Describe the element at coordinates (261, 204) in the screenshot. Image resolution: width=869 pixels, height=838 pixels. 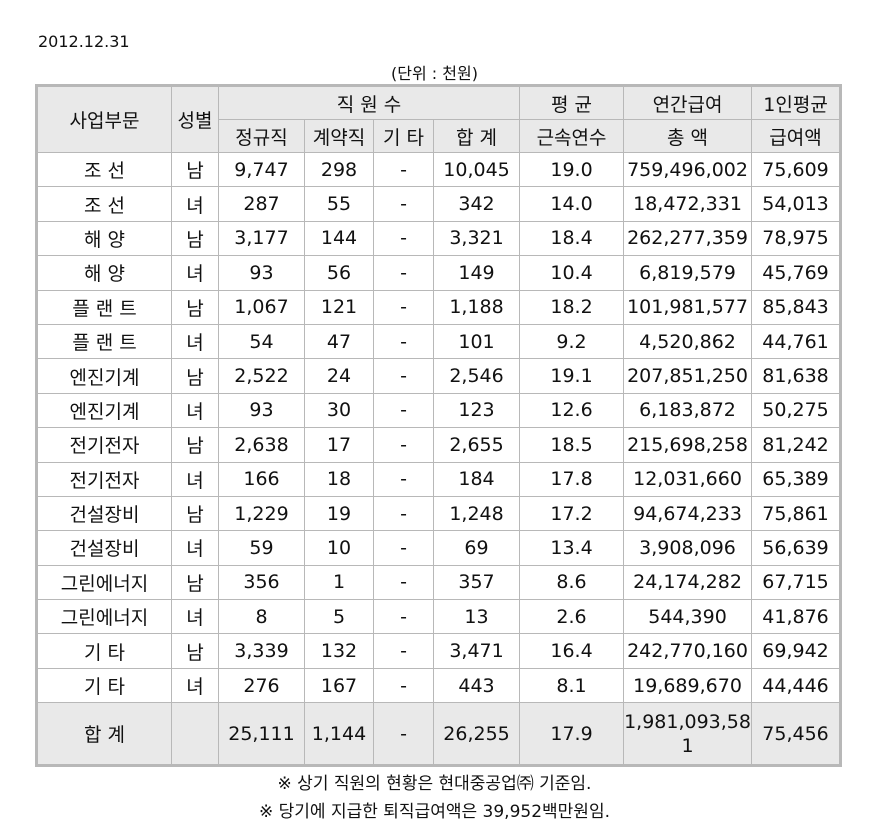
I see `cell-regular: 287` at that location.